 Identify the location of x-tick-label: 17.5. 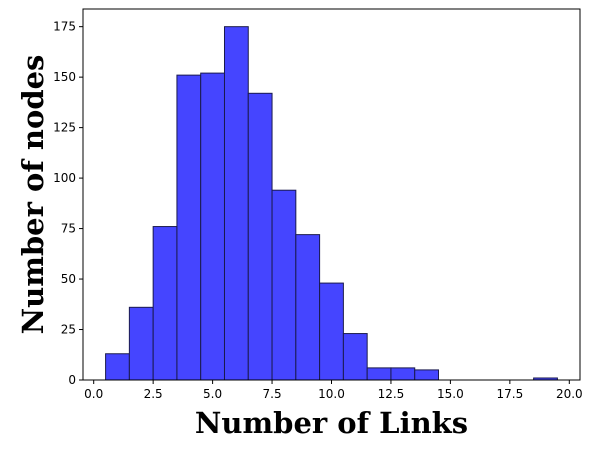
(509, 394).